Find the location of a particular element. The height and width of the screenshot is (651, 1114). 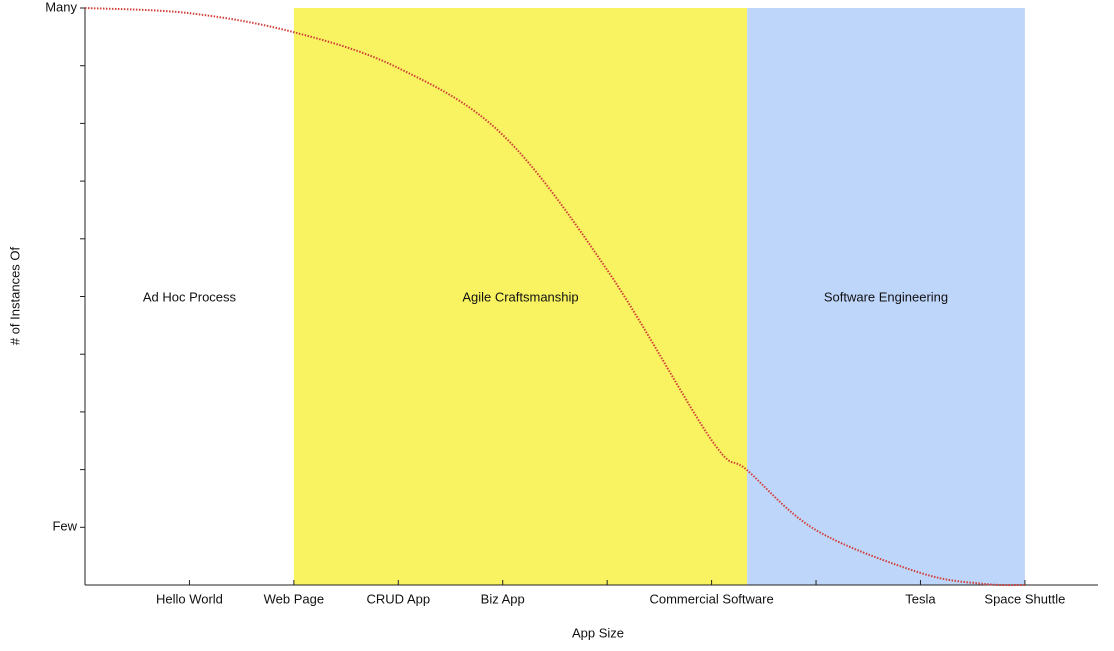

x-tick-label: Commercial Software is located at coordinates (711, 598).